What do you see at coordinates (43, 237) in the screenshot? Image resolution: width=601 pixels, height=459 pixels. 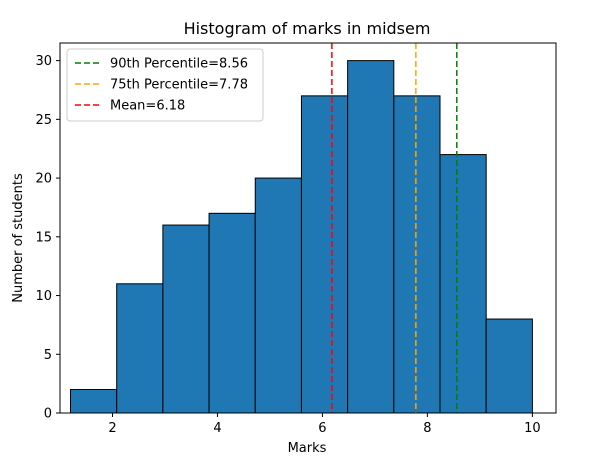 I see `y-tick-label: 15` at bounding box center [43, 237].